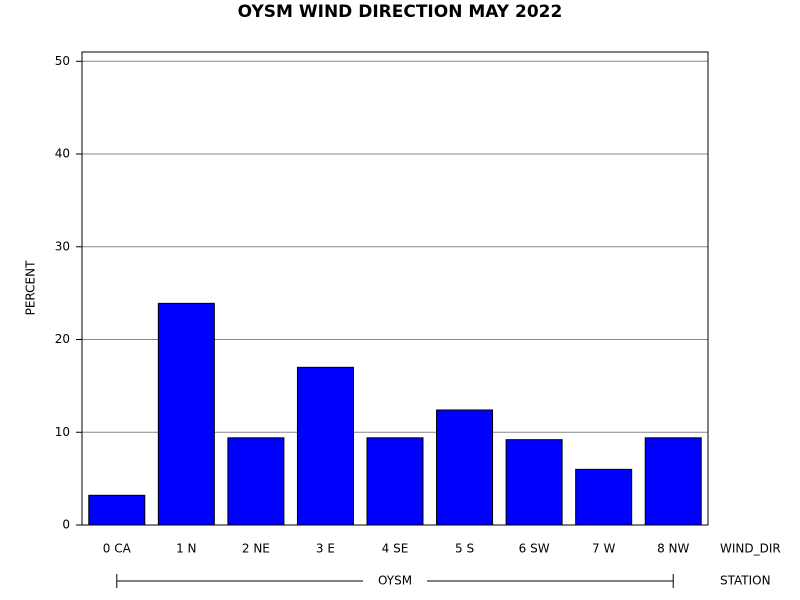 This screenshot has width=800, height=600. Describe the element at coordinates (750, 549) in the screenshot. I see `x-axis-label: WIND_DIR` at that location.